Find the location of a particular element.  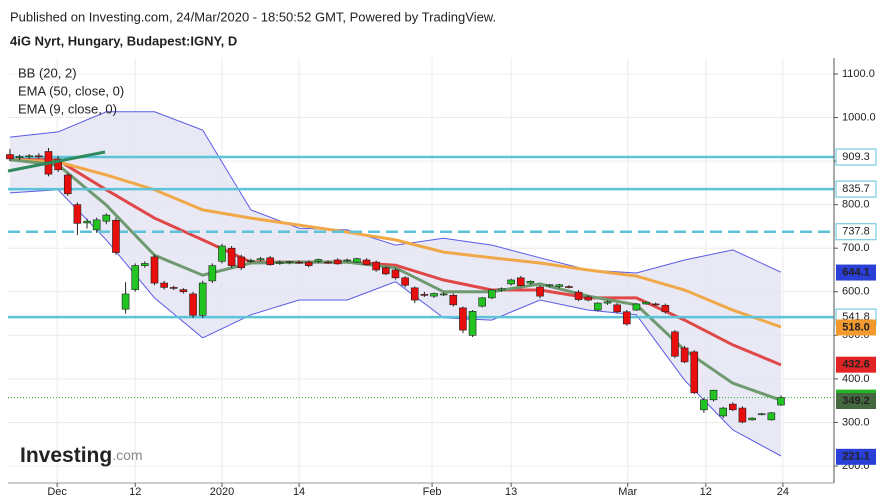

legend-entry: EMA (50, close, 0) is located at coordinates (71, 90).